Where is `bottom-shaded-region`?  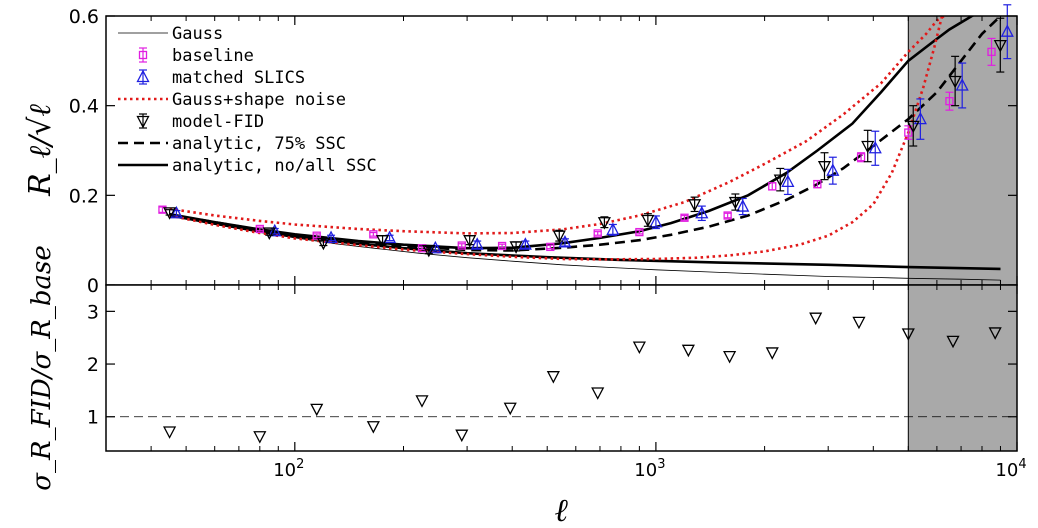 bottom-shaded-region is located at coordinates (962, 368).